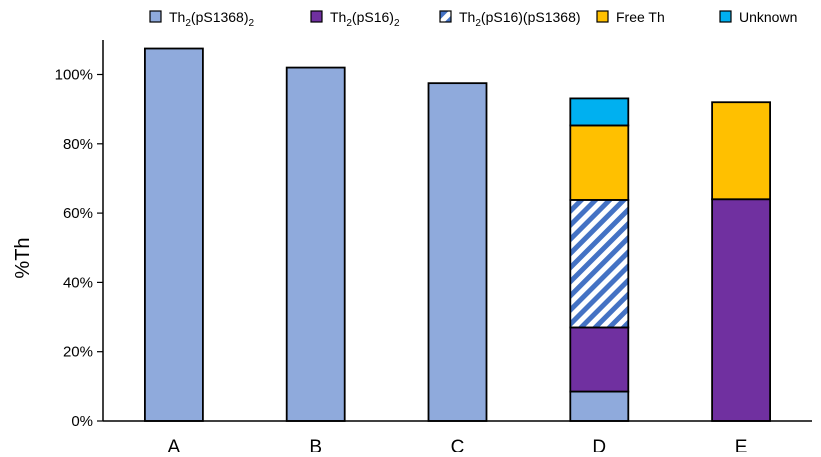 Image resolution: width=821 pixels, height=457 pixels. What do you see at coordinates (82, 421) in the screenshot?
I see `y-tick-label: 0%` at bounding box center [82, 421].